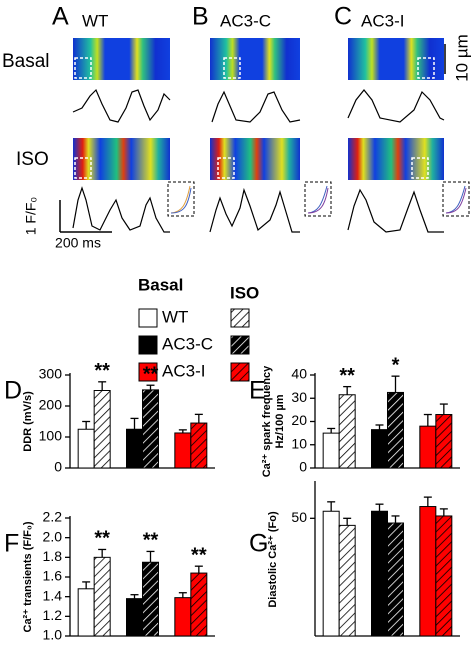 The image size is (475, 653). I want to click on y-tick-label: 2.0, so click(53, 536).